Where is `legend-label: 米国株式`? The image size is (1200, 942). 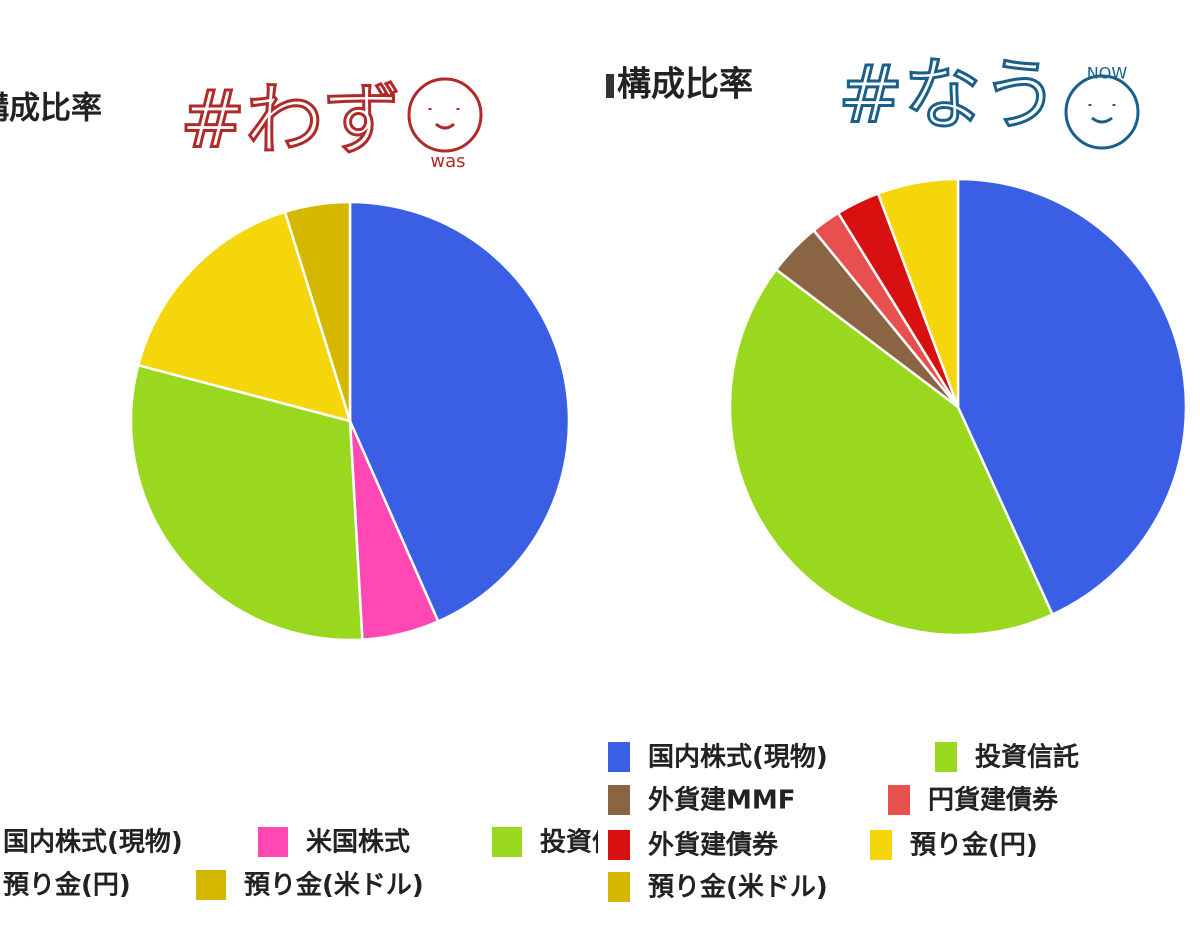 legend-label: 米国株式 is located at coordinates (358, 843).